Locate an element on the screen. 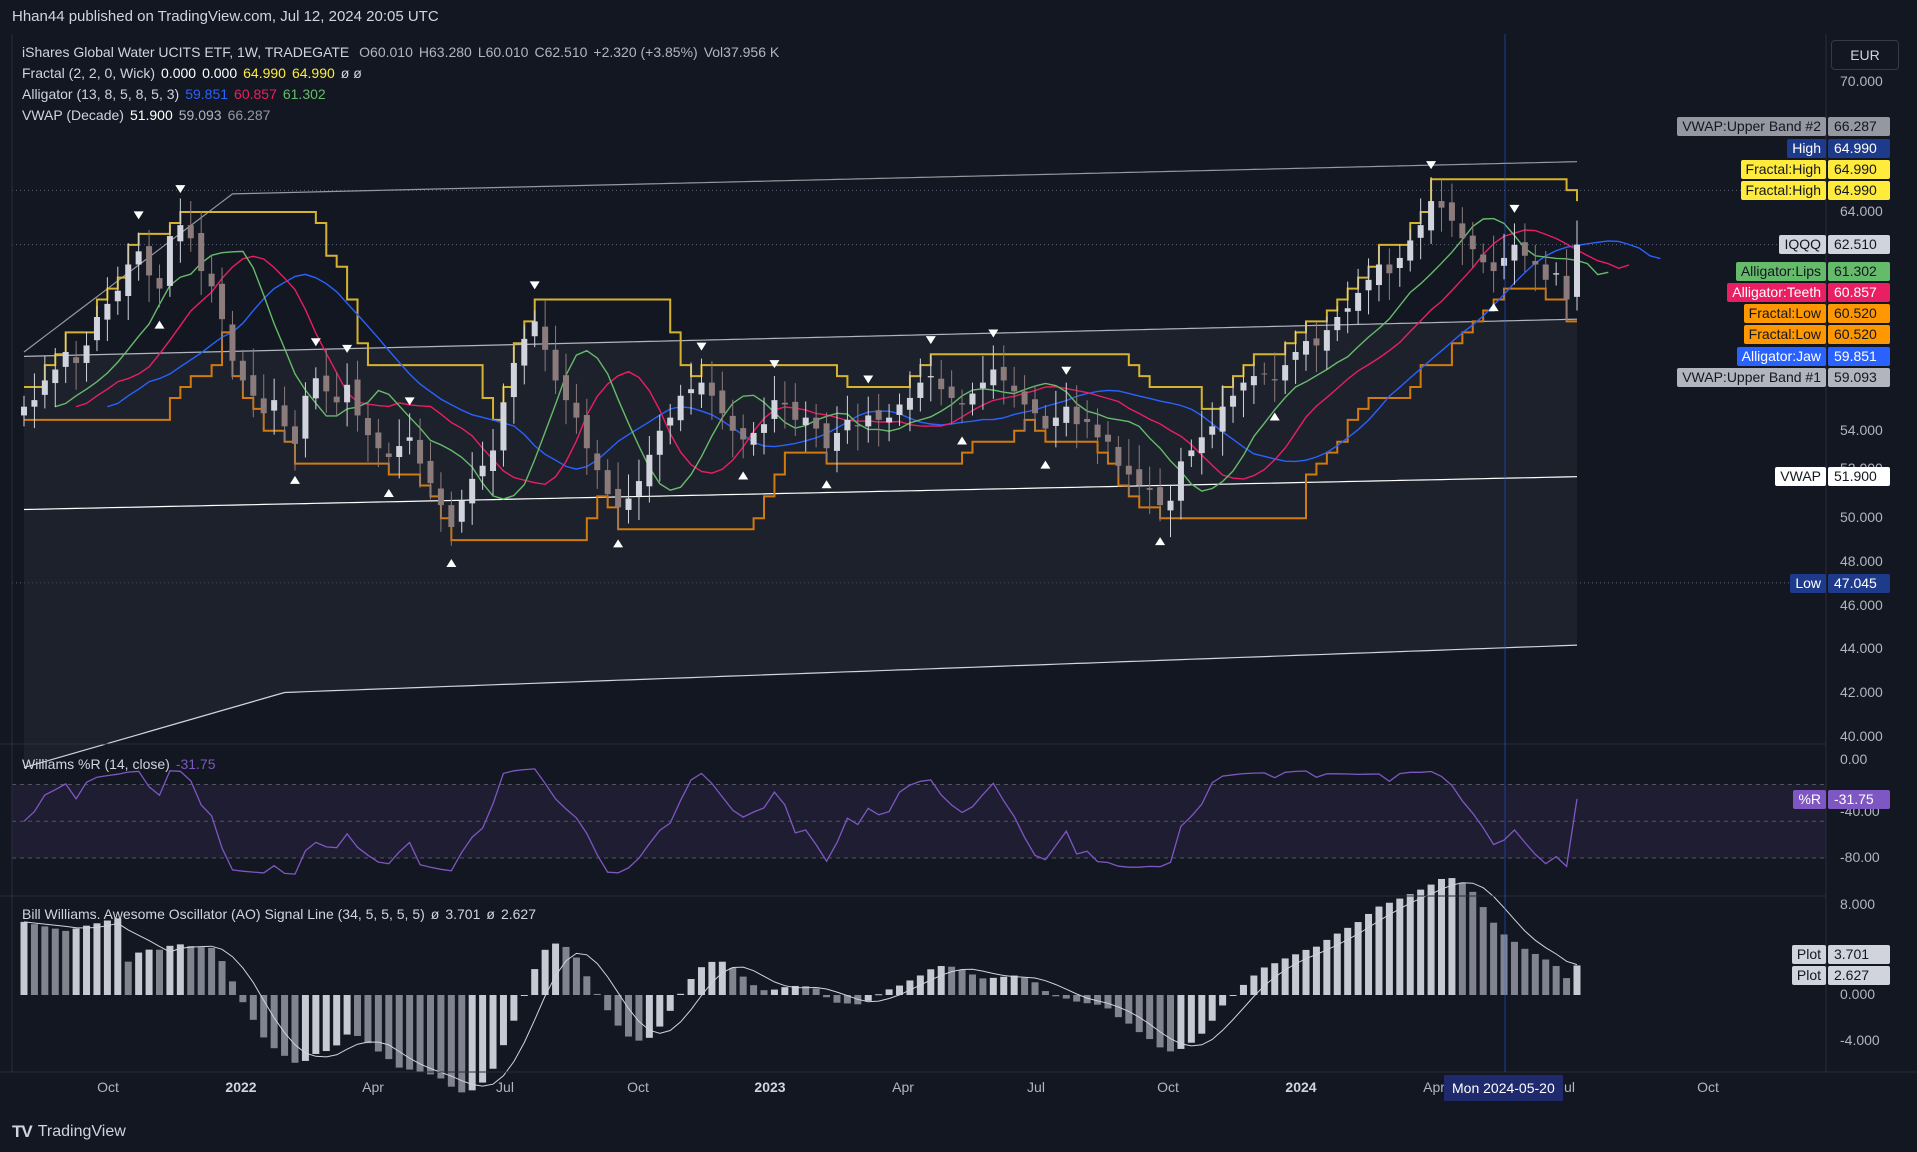 The image size is (1917, 1152). currency-button: EUR is located at coordinates (1865, 55).